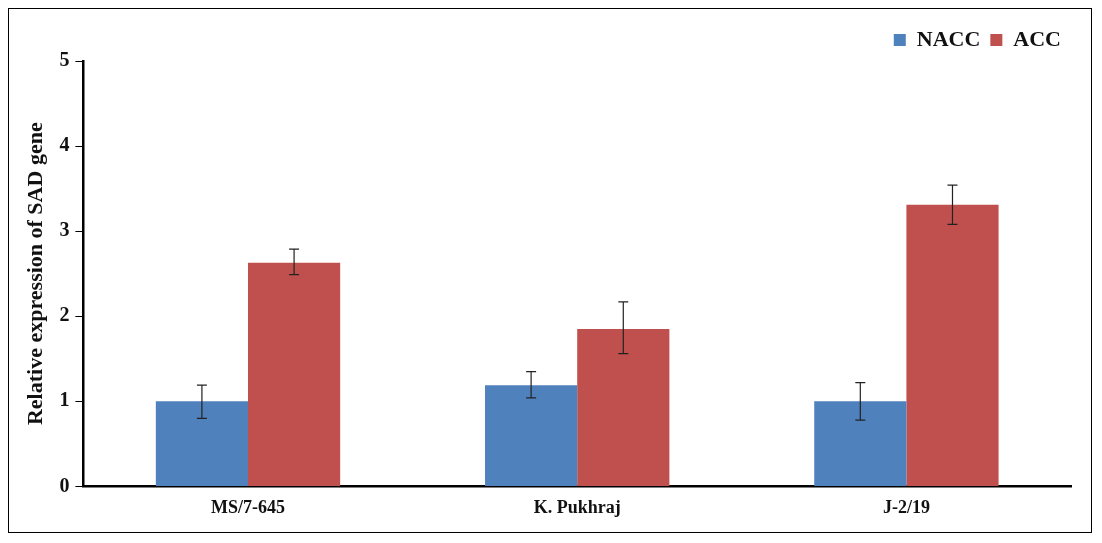 The image size is (1102, 543). What do you see at coordinates (34, 274) in the screenshot?
I see `y-axis-title: Relative expression of SAD gene` at bounding box center [34, 274].